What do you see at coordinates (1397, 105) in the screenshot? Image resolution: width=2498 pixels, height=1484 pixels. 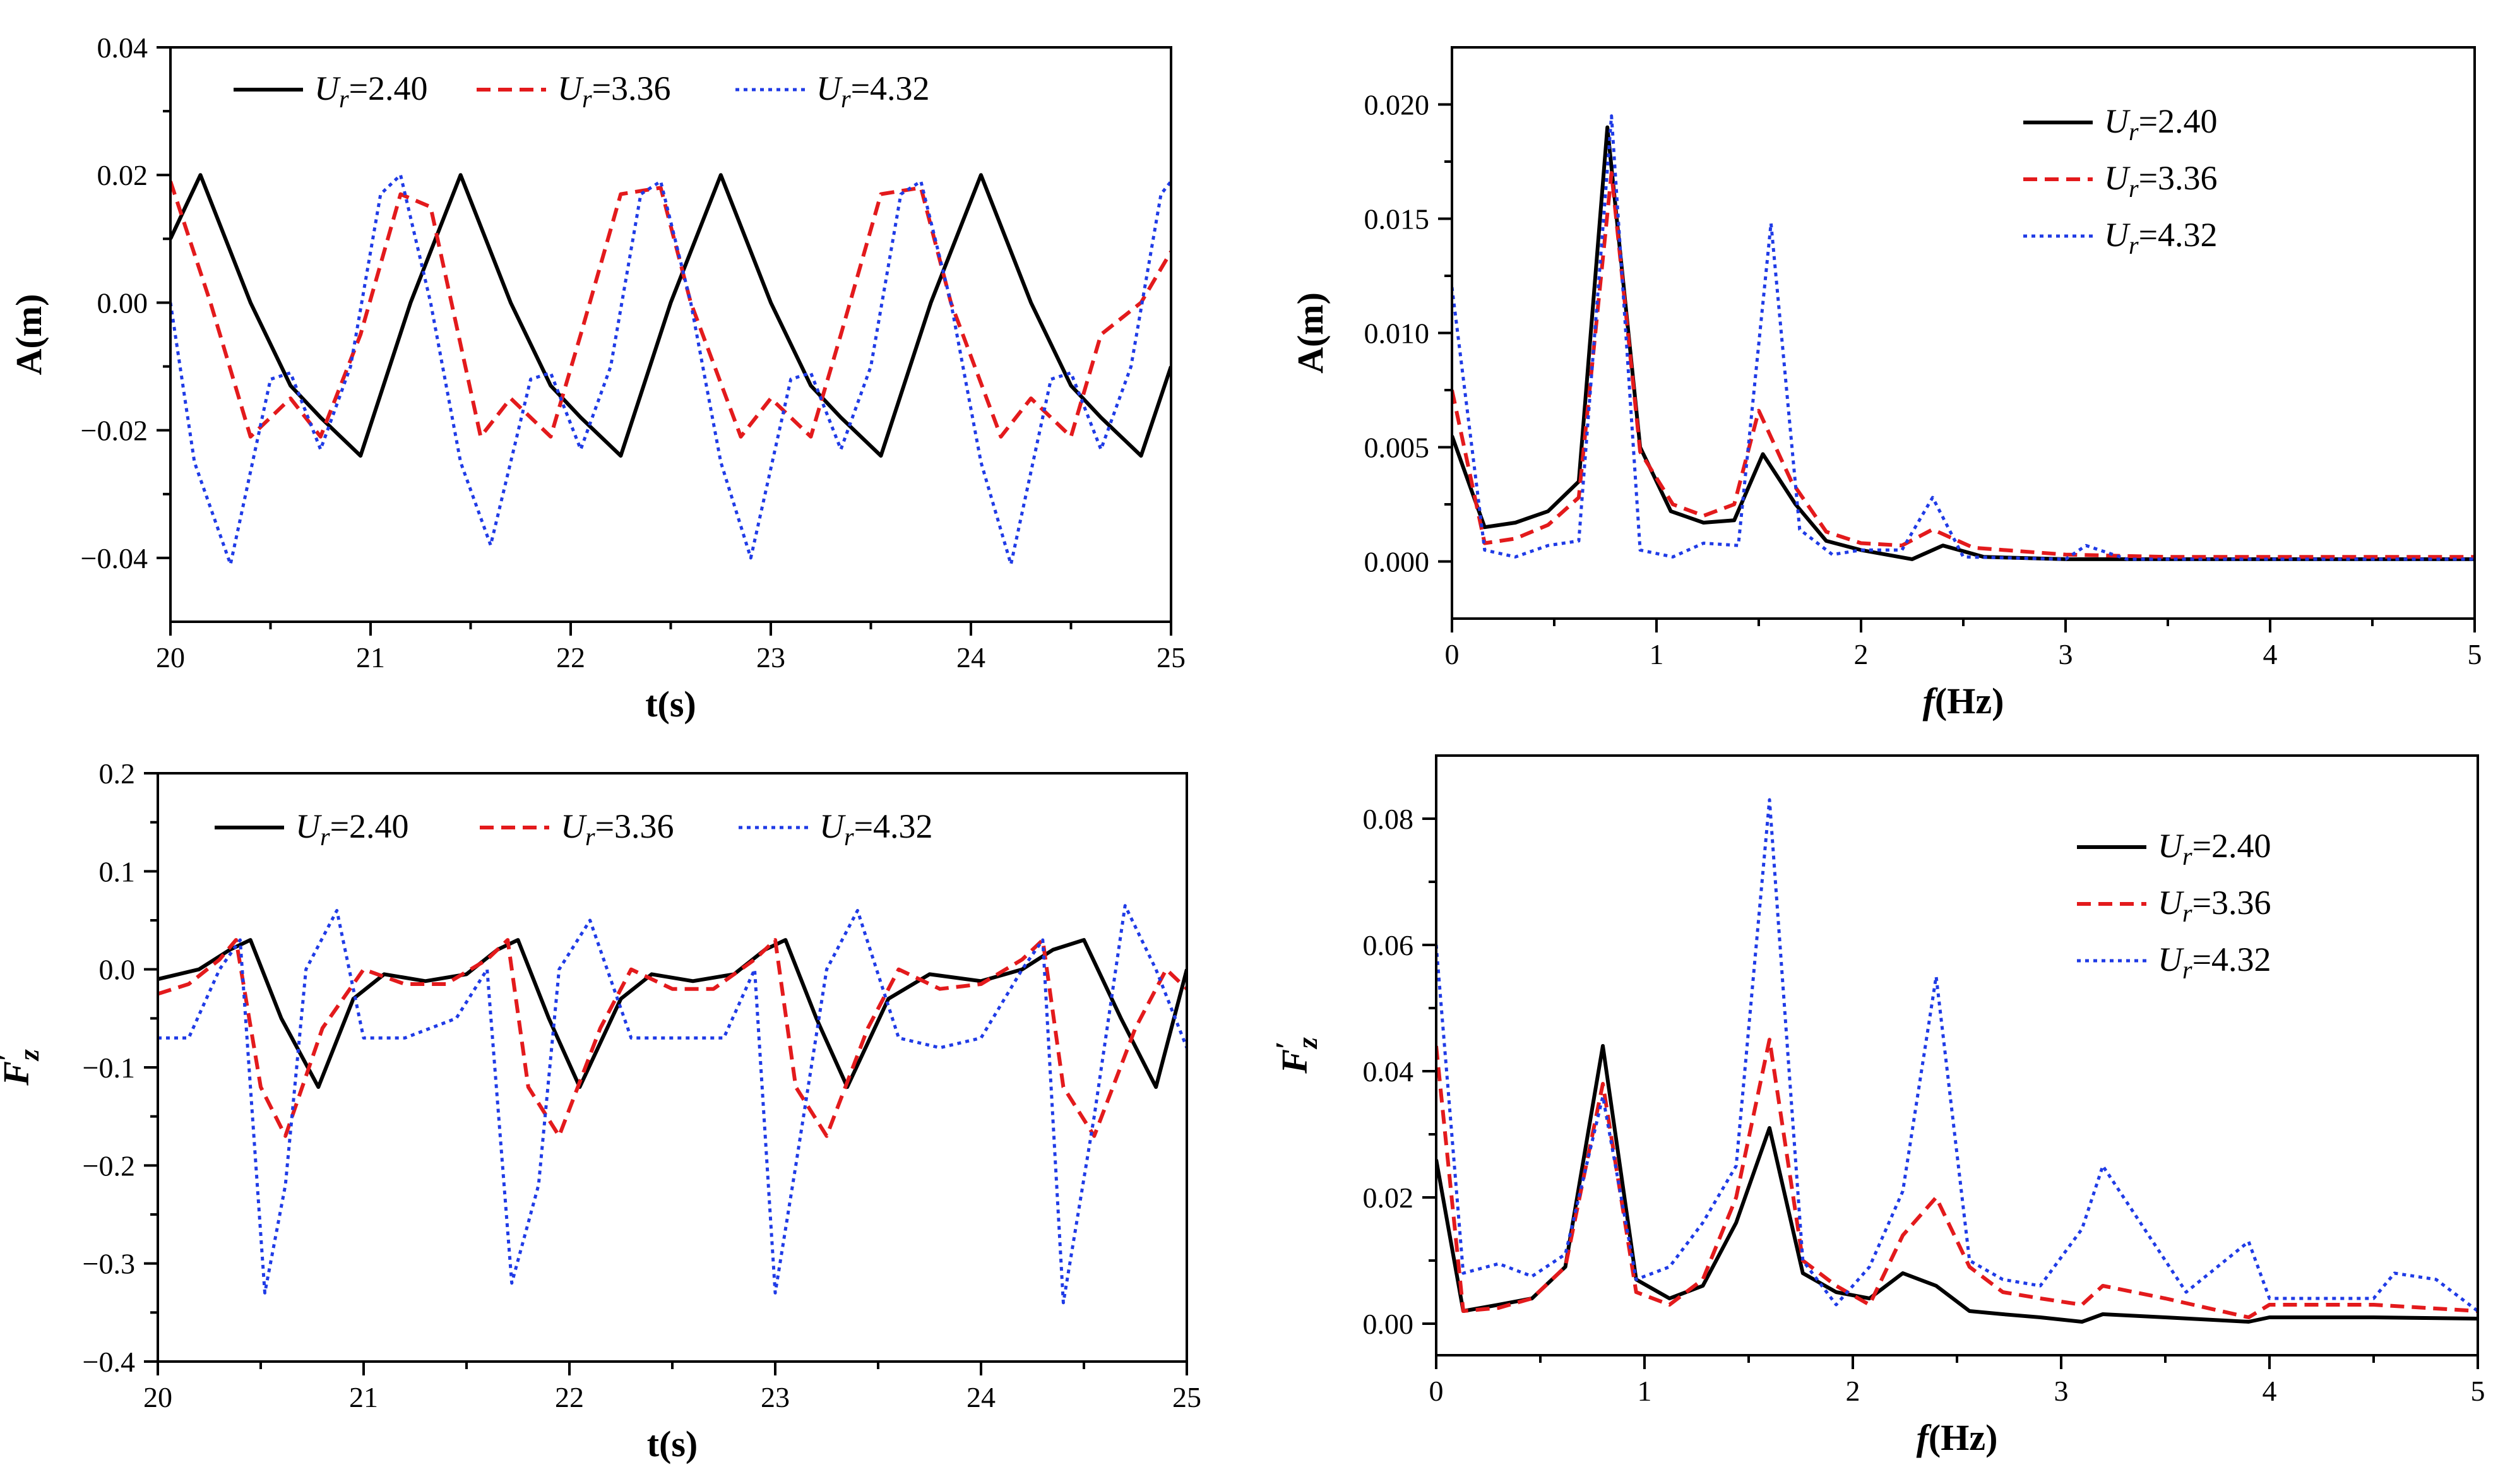 I see `y-tick-label-text: 0.020` at bounding box center [1397, 105].